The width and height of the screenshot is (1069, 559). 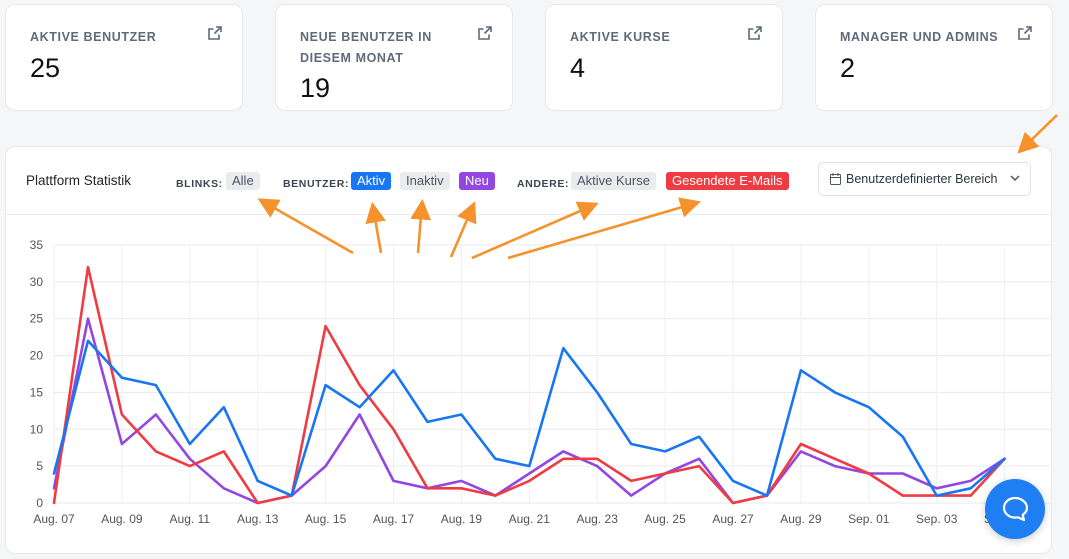 I want to click on x-tick-label: Aug. 27, so click(x=733, y=519).